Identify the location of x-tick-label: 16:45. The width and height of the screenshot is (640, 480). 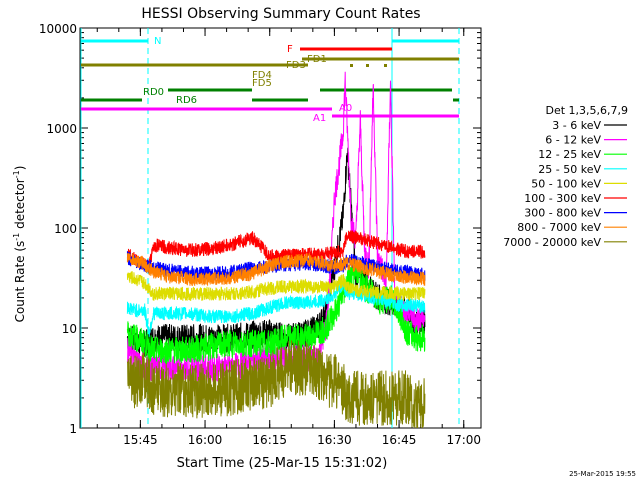
(399, 440).